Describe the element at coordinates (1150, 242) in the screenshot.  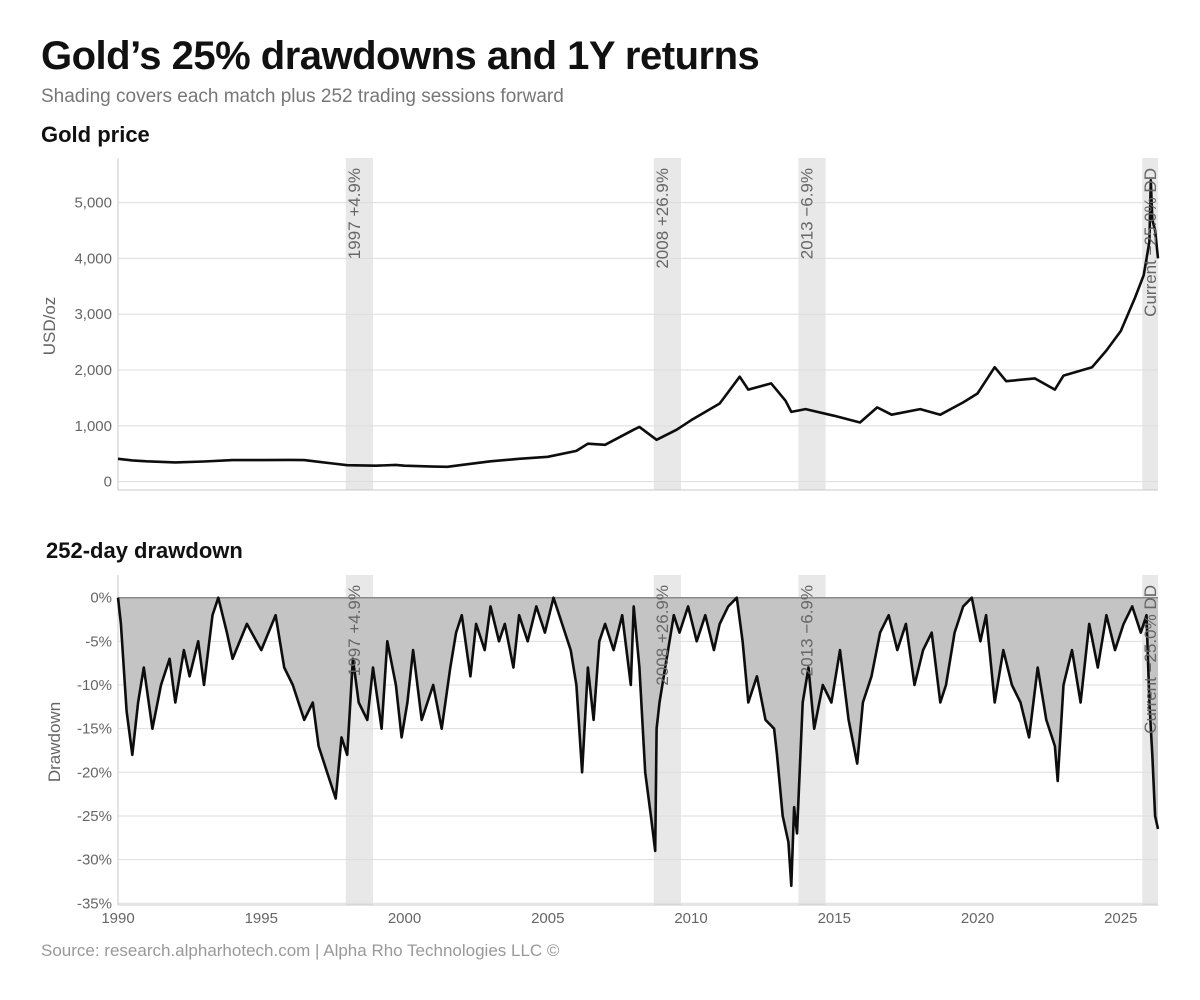
I see `price-band-annotation-3: Current −25.0% DD` at that location.